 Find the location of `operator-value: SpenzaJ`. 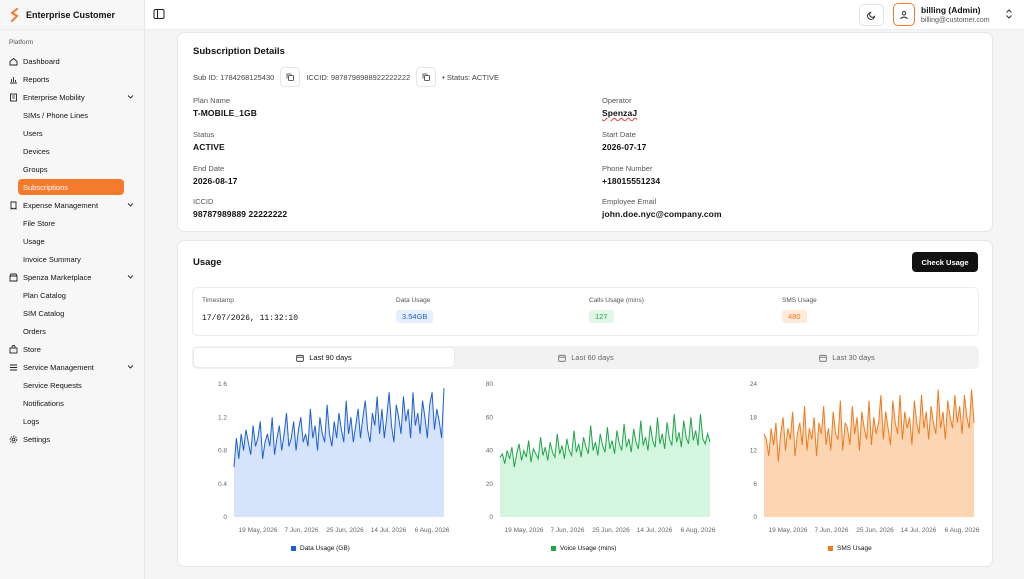

operator-value: SpenzaJ is located at coordinates (620, 113).